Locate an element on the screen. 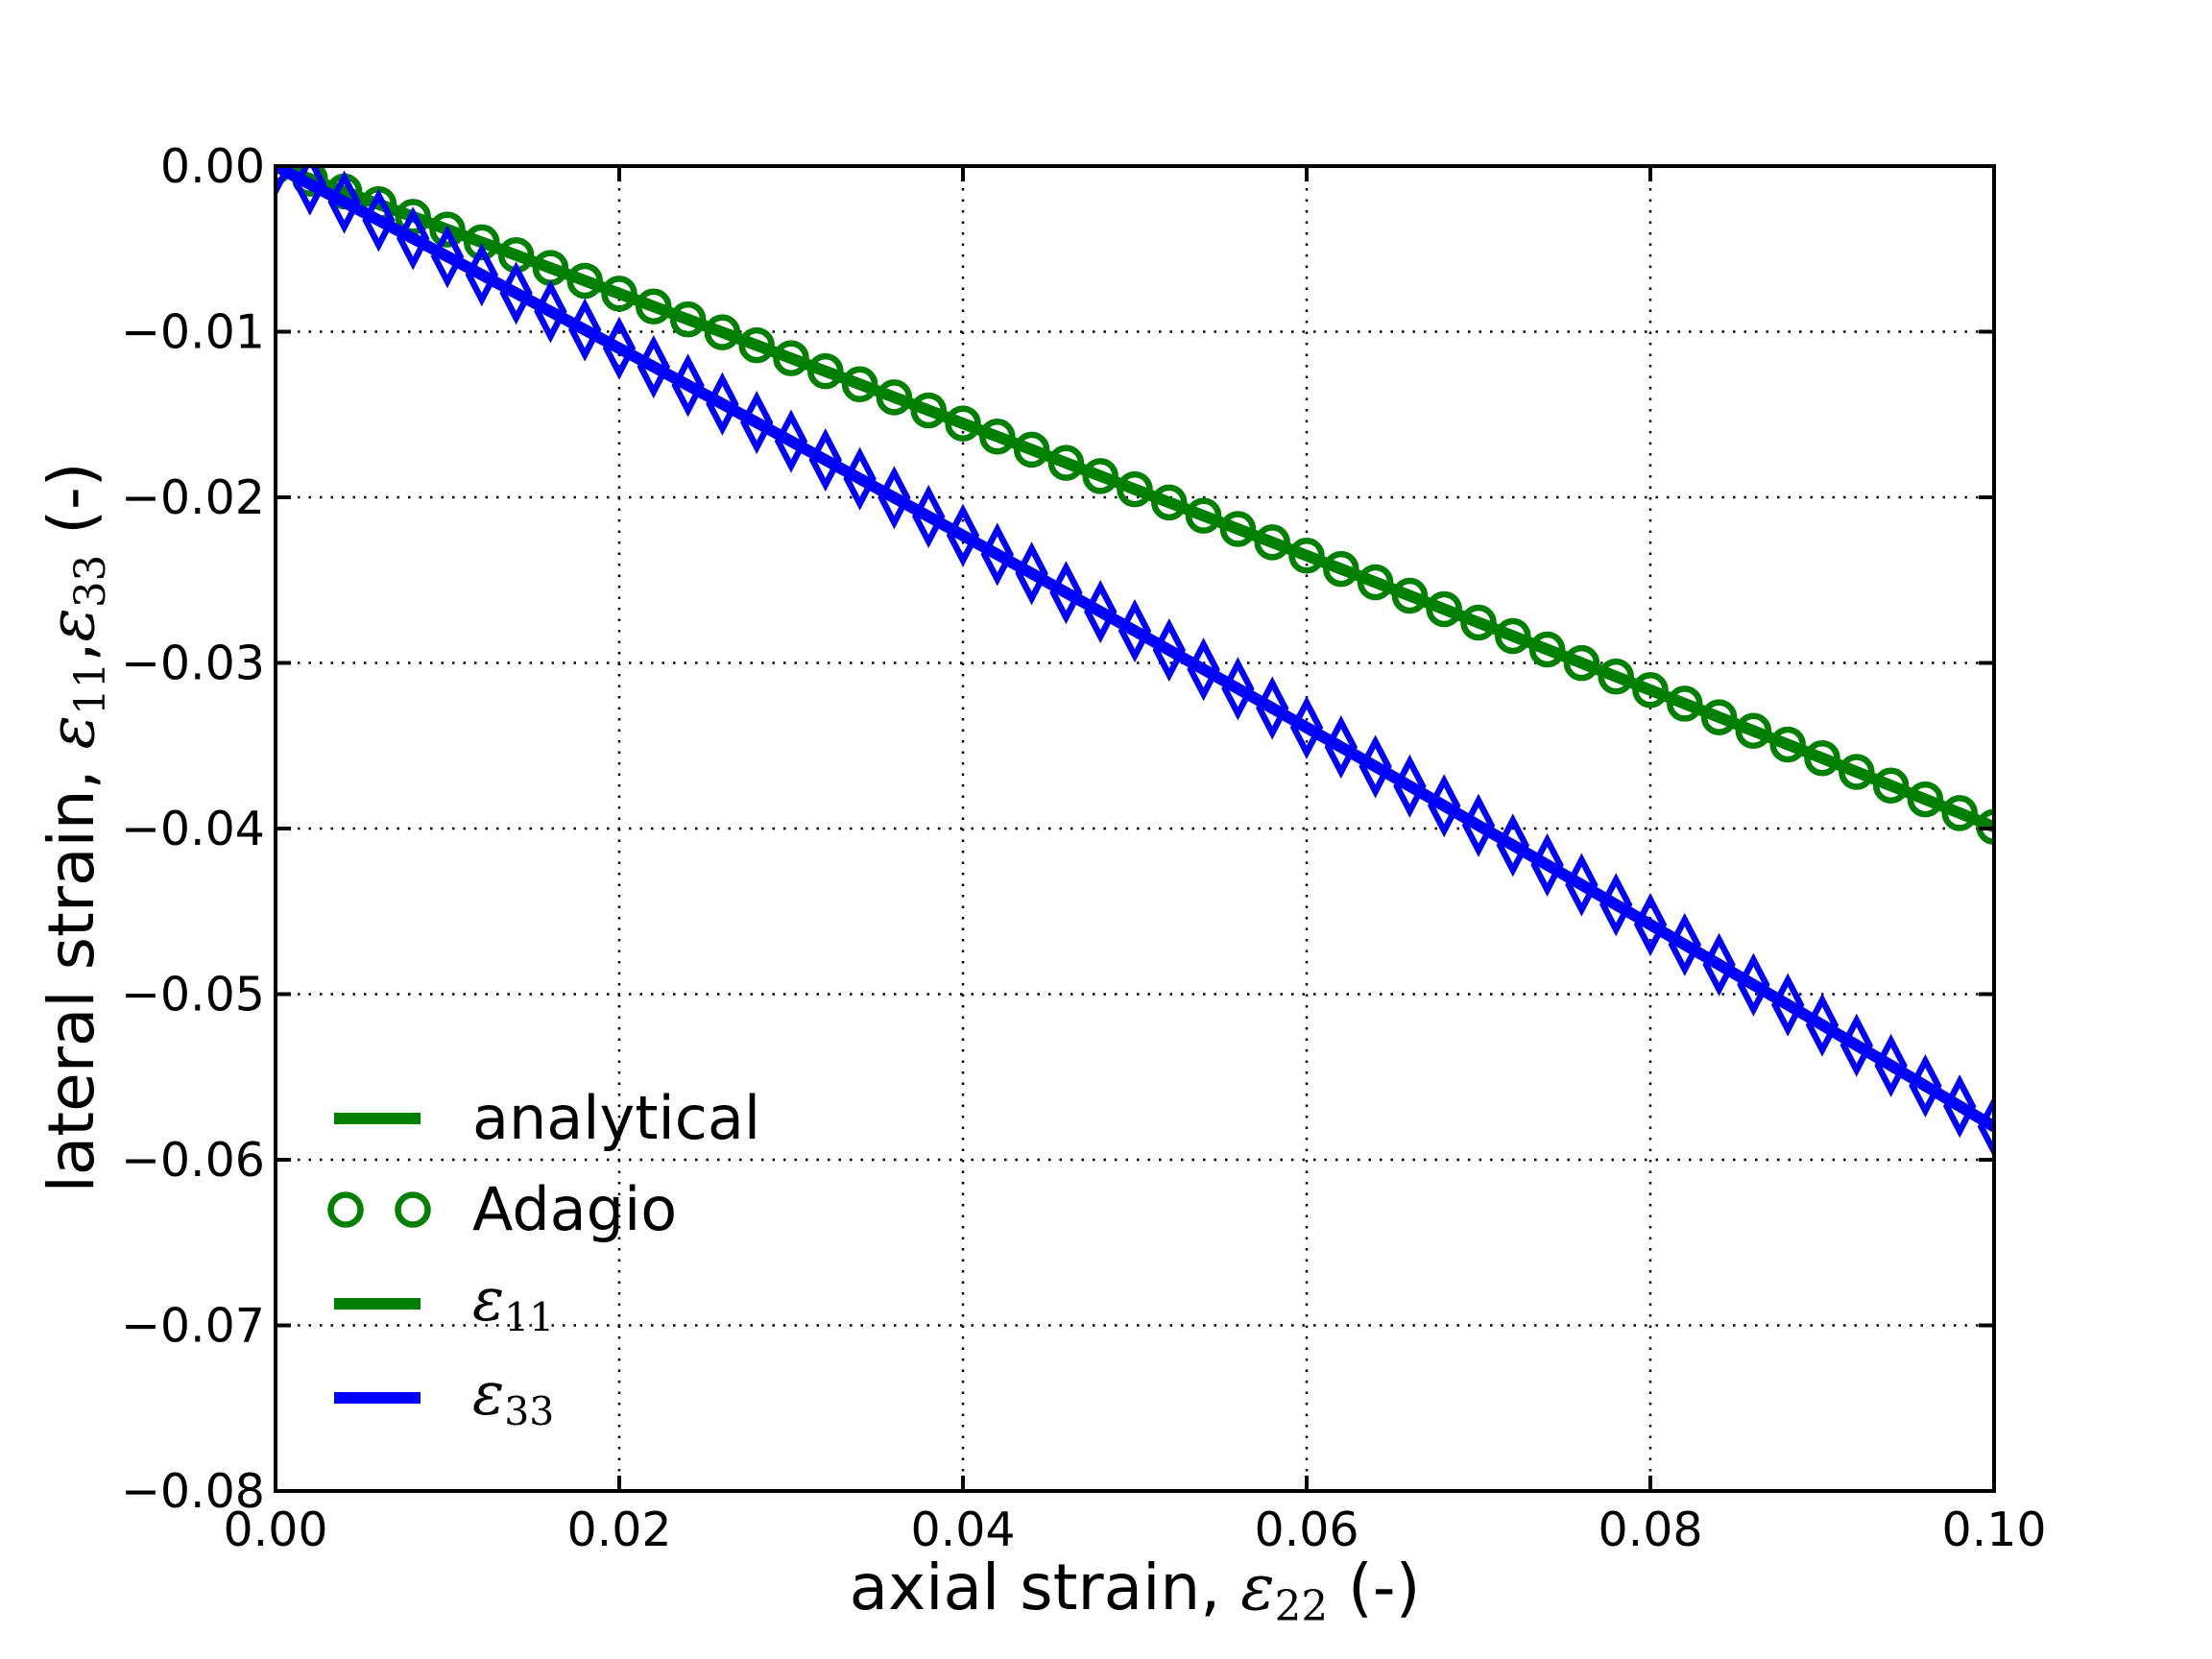  y-tick-label: −0.03 is located at coordinates (193, 664).